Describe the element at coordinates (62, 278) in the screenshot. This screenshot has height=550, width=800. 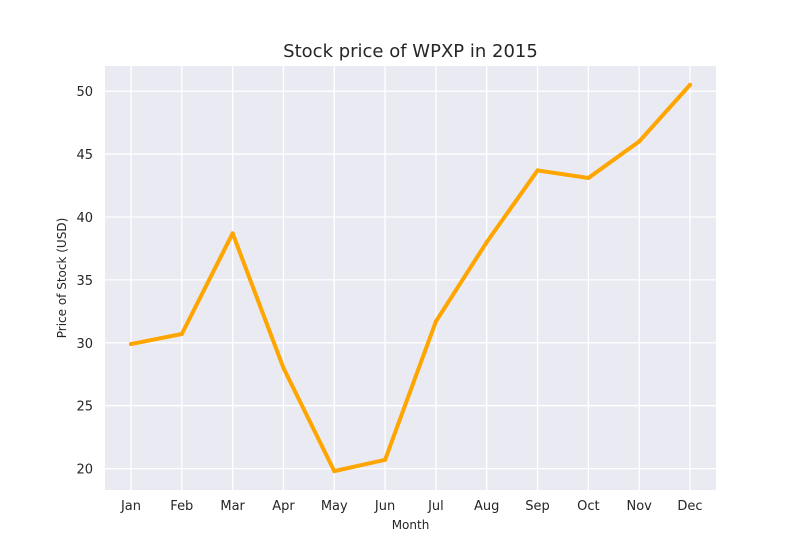
I see `y-axis-label: Price of Stock (USD)` at that location.